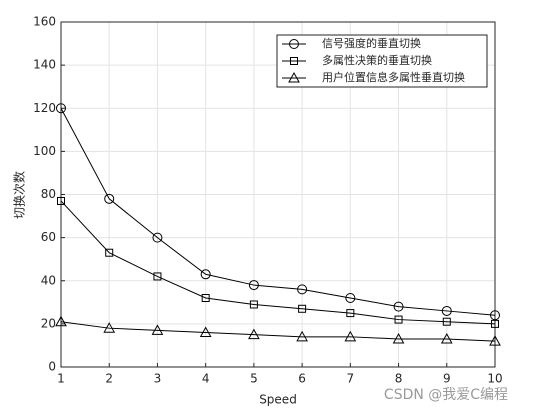 This screenshot has height=412, width=541. What do you see at coordinates (446, 395) in the screenshot?
I see `watermark: CSDN @我爱C编程` at bounding box center [446, 395].